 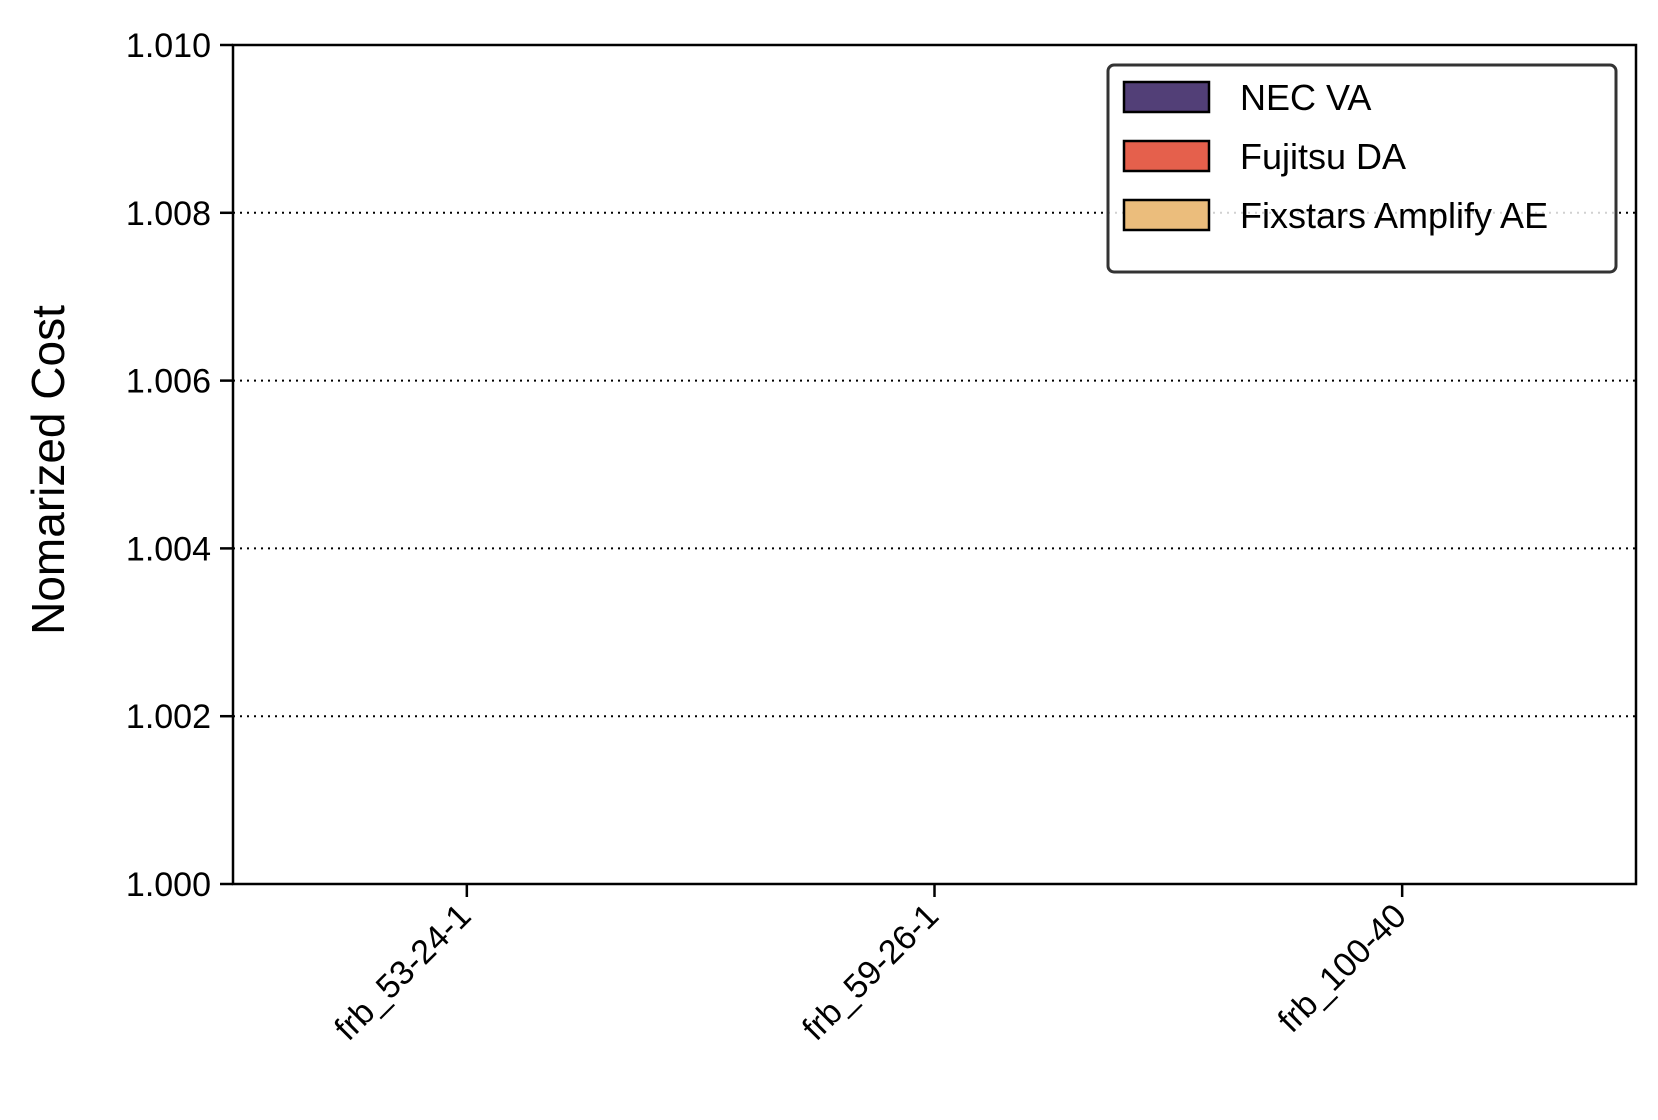 I want to click on y-tick-label: 1.010, so click(x=168, y=46).